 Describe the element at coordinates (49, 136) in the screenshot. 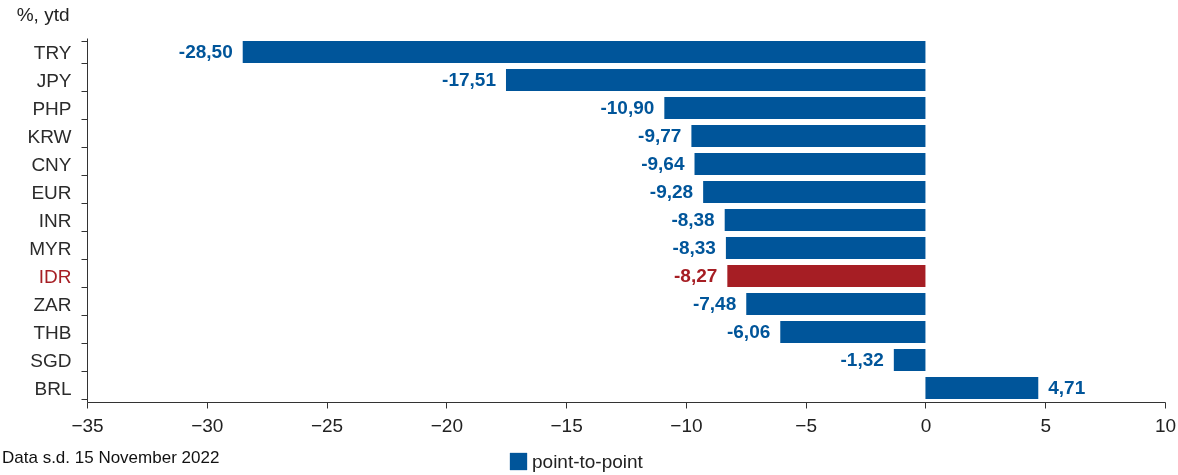

I see `y-tick-label: KRW` at that location.